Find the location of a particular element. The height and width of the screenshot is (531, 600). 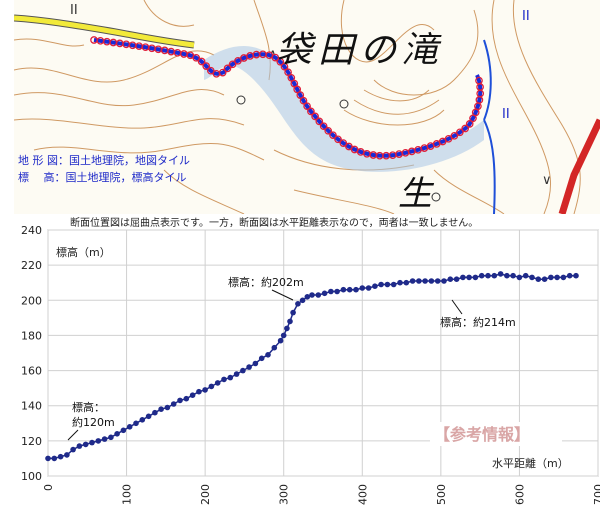

x-tick-label: 200 is located at coordinates (205, 494).